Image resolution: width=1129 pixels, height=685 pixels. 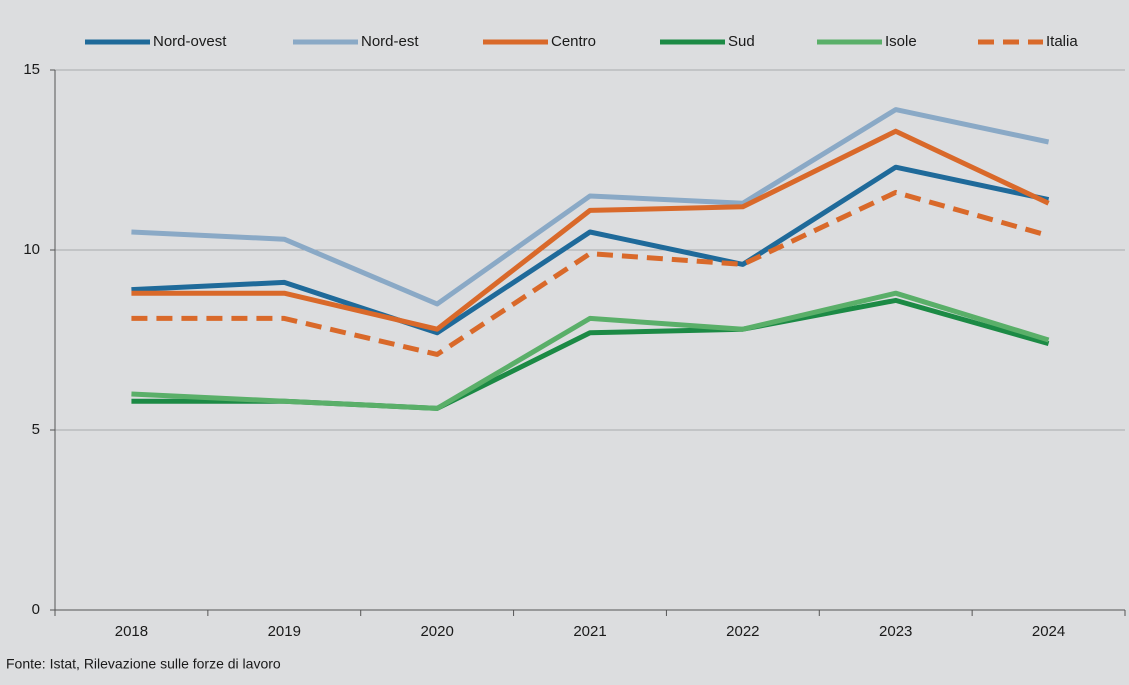 I want to click on x-tick-label: 2024, so click(x=1048, y=631).